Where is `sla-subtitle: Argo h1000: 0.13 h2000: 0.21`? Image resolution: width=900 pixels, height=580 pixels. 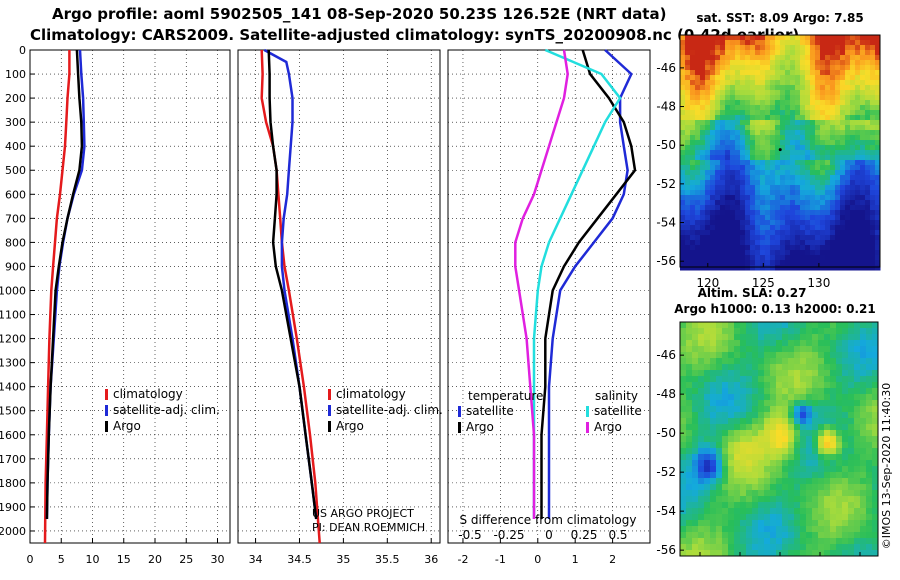 sla-subtitle: Argo h1000: 0.13 h2000: 0.21 is located at coordinates (774, 309).